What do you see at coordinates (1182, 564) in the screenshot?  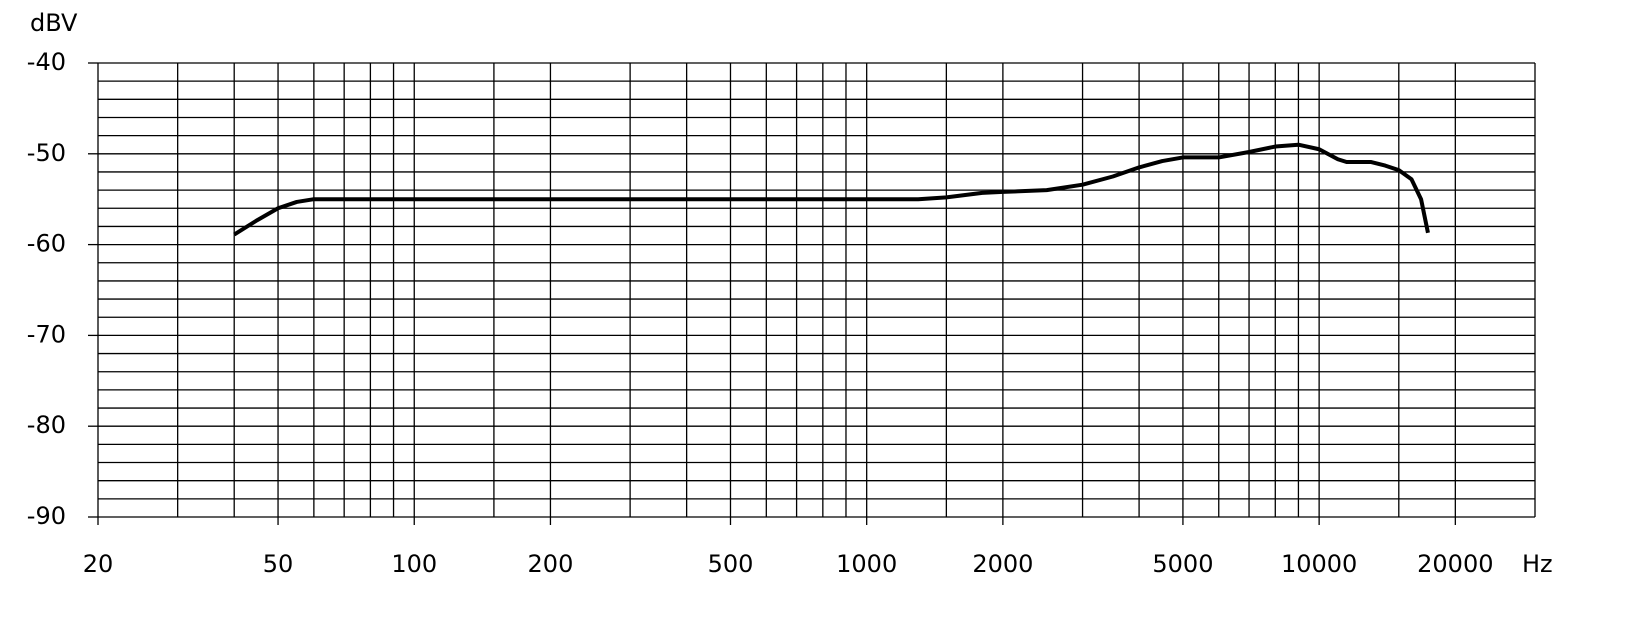 I see `x-tick-label: 5000` at bounding box center [1182, 564].